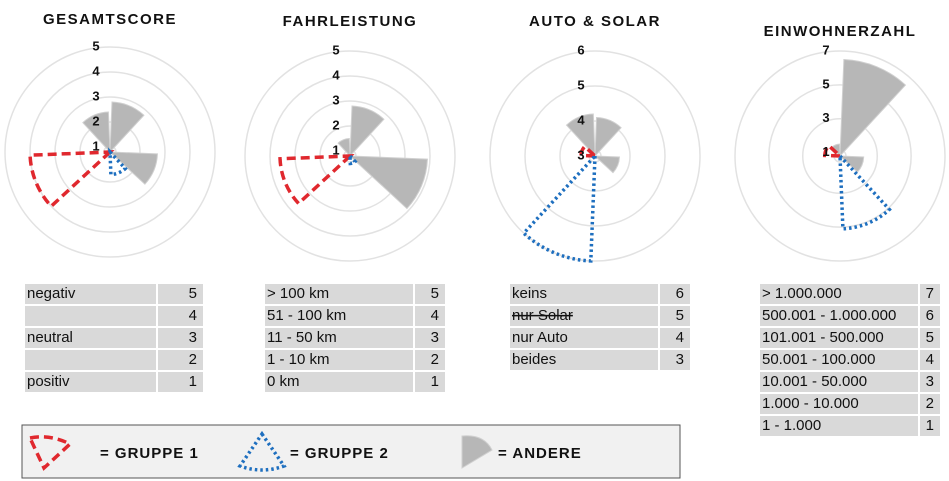 The image size is (949, 481). What do you see at coordinates (110, 19) in the screenshot?
I see `chart-title: GESAMTSCORE` at bounding box center [110, 19].